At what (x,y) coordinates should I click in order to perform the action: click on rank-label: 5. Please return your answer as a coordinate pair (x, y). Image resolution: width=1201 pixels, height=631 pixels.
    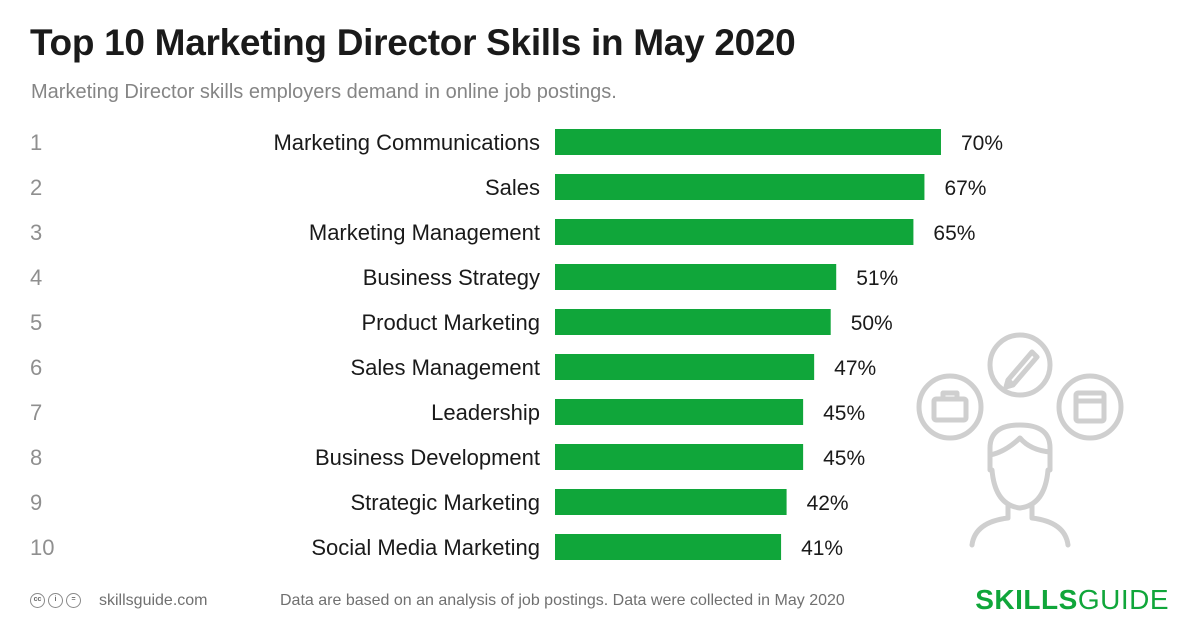
    Looking at the image, I should click on (36, 322).